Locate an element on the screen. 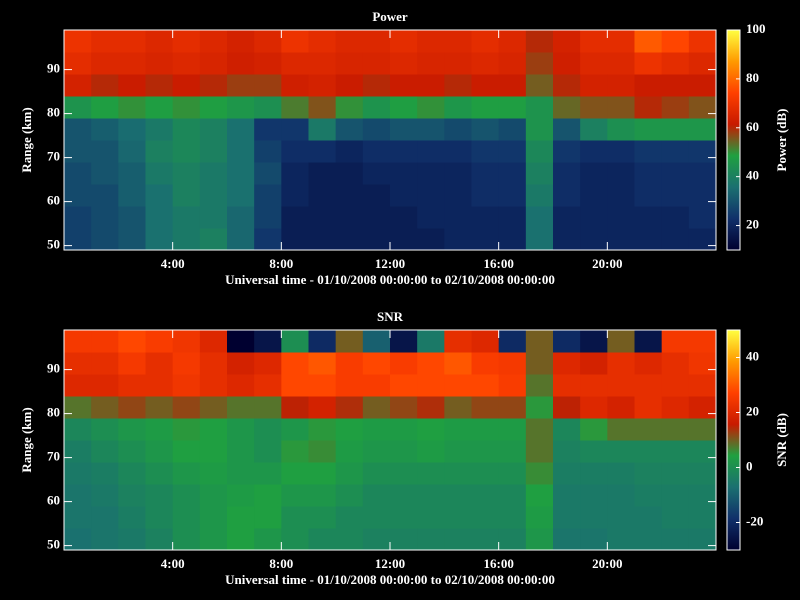 The height and width of the screenshot is (600, 800). y-tick-label: 70 is located at coordinates (53, 456).